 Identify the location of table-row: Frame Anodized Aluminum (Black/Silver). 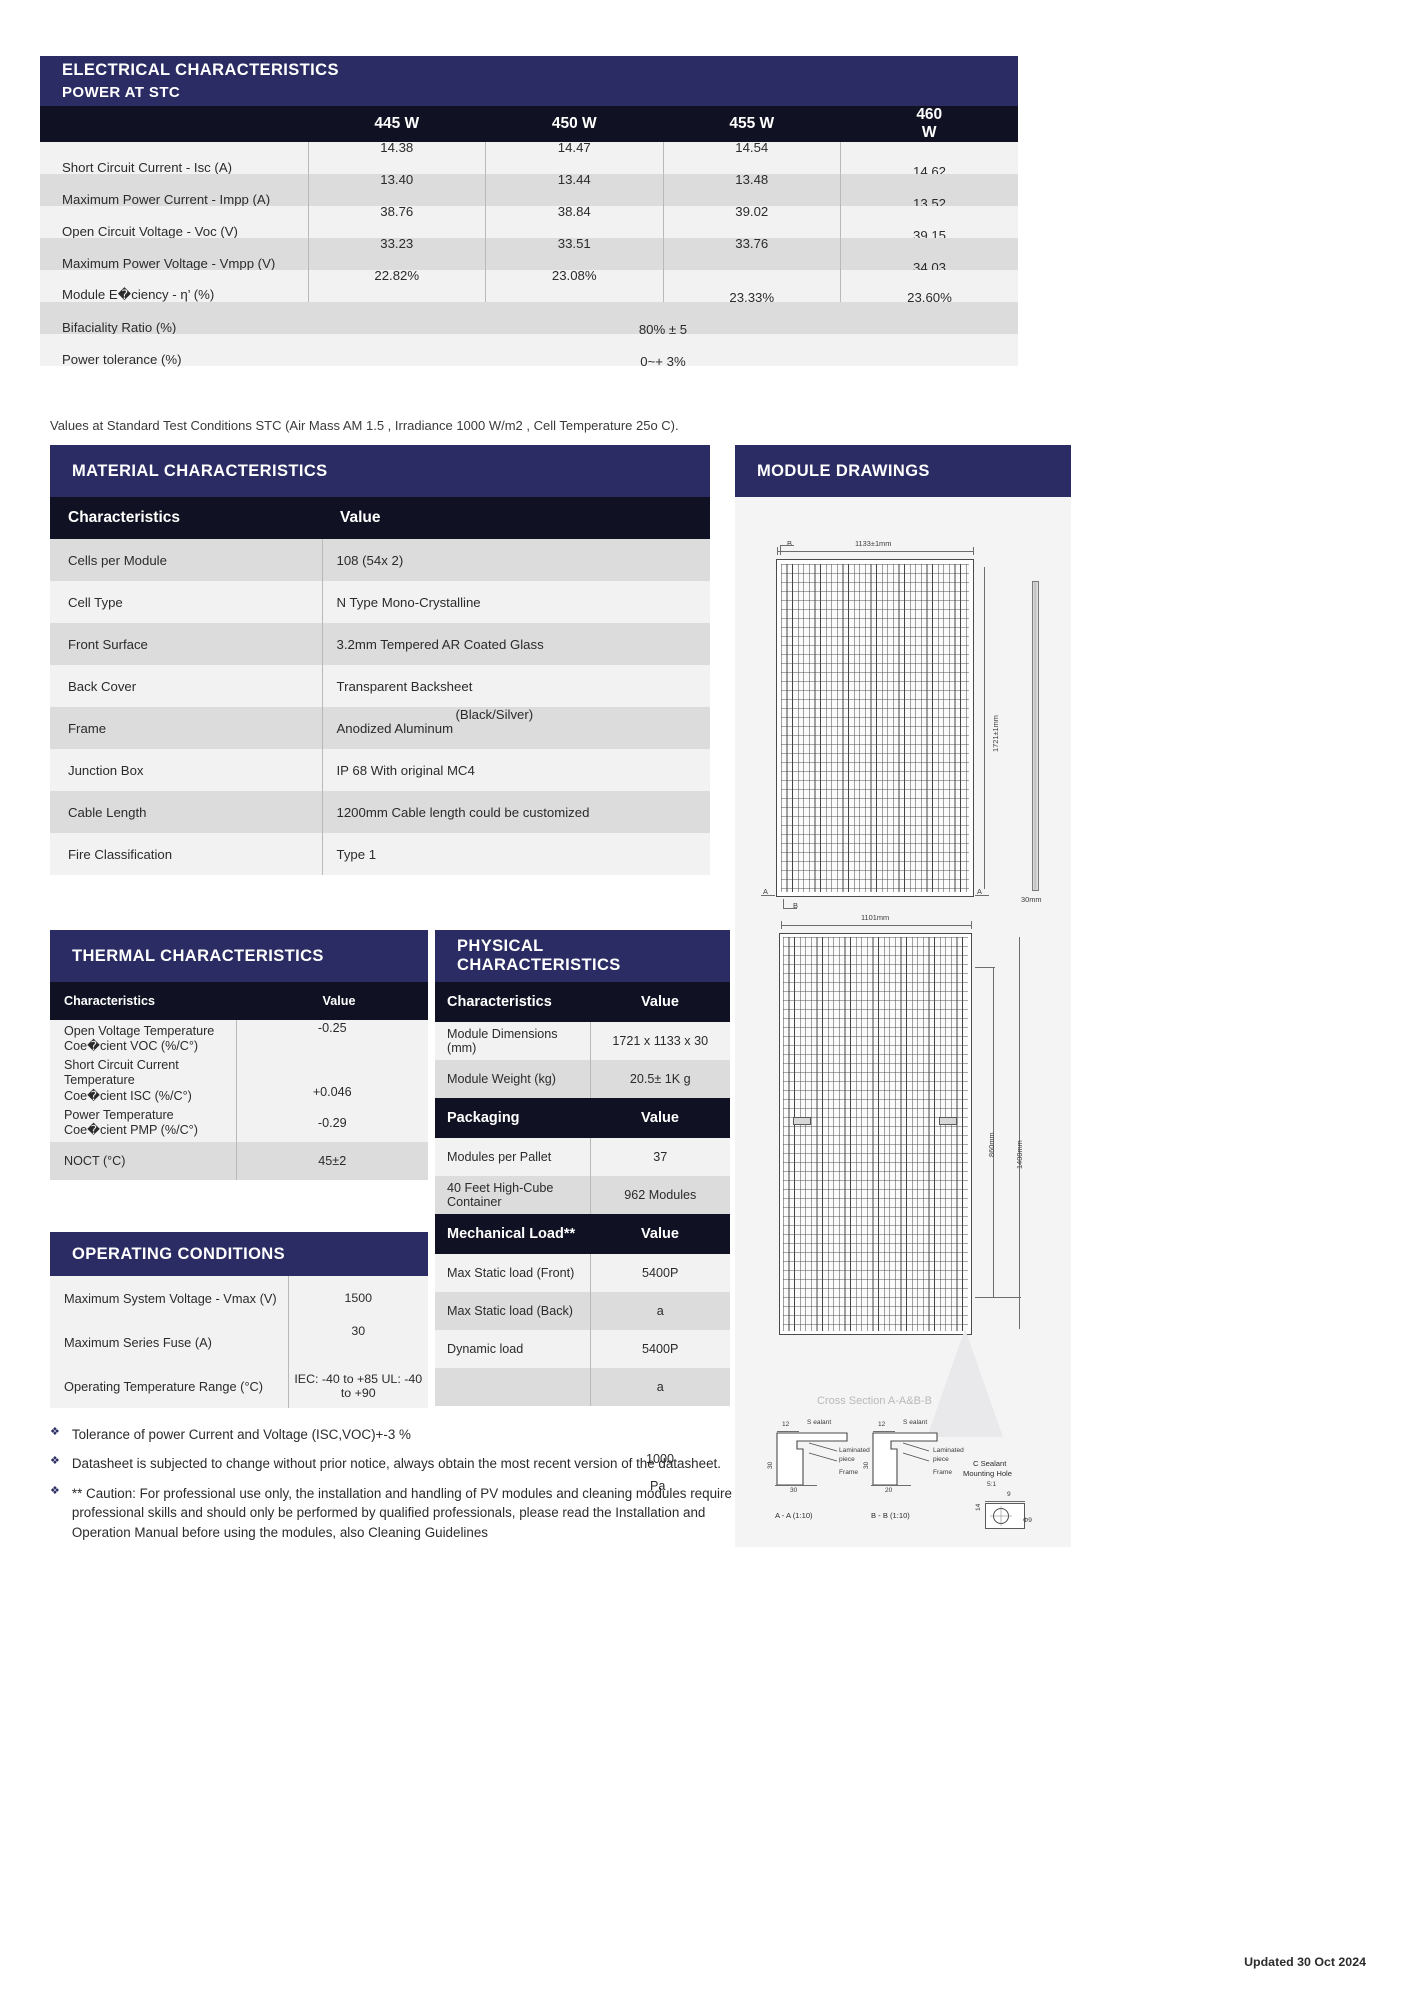
(380, 728).